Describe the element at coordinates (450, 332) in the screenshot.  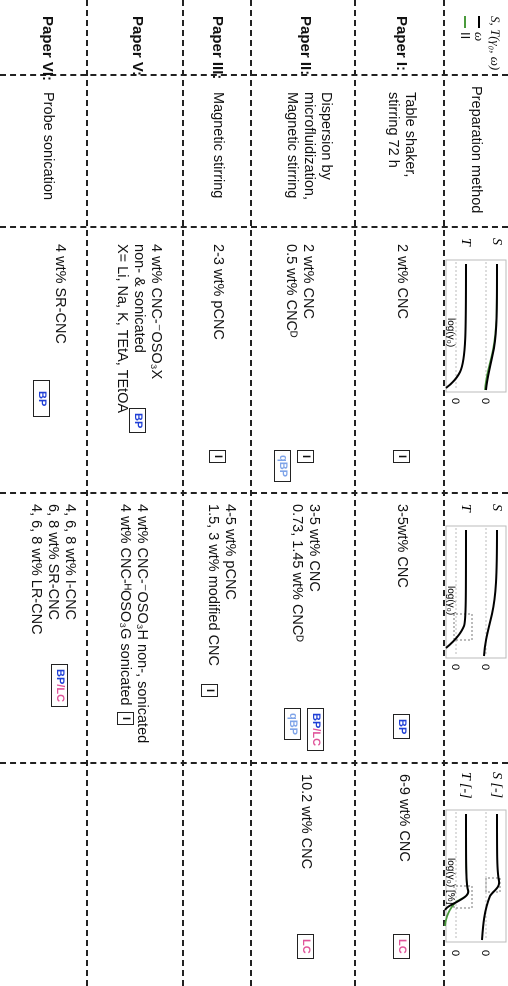
I see `plot1-axis-label: log(γ₀)` at that location.